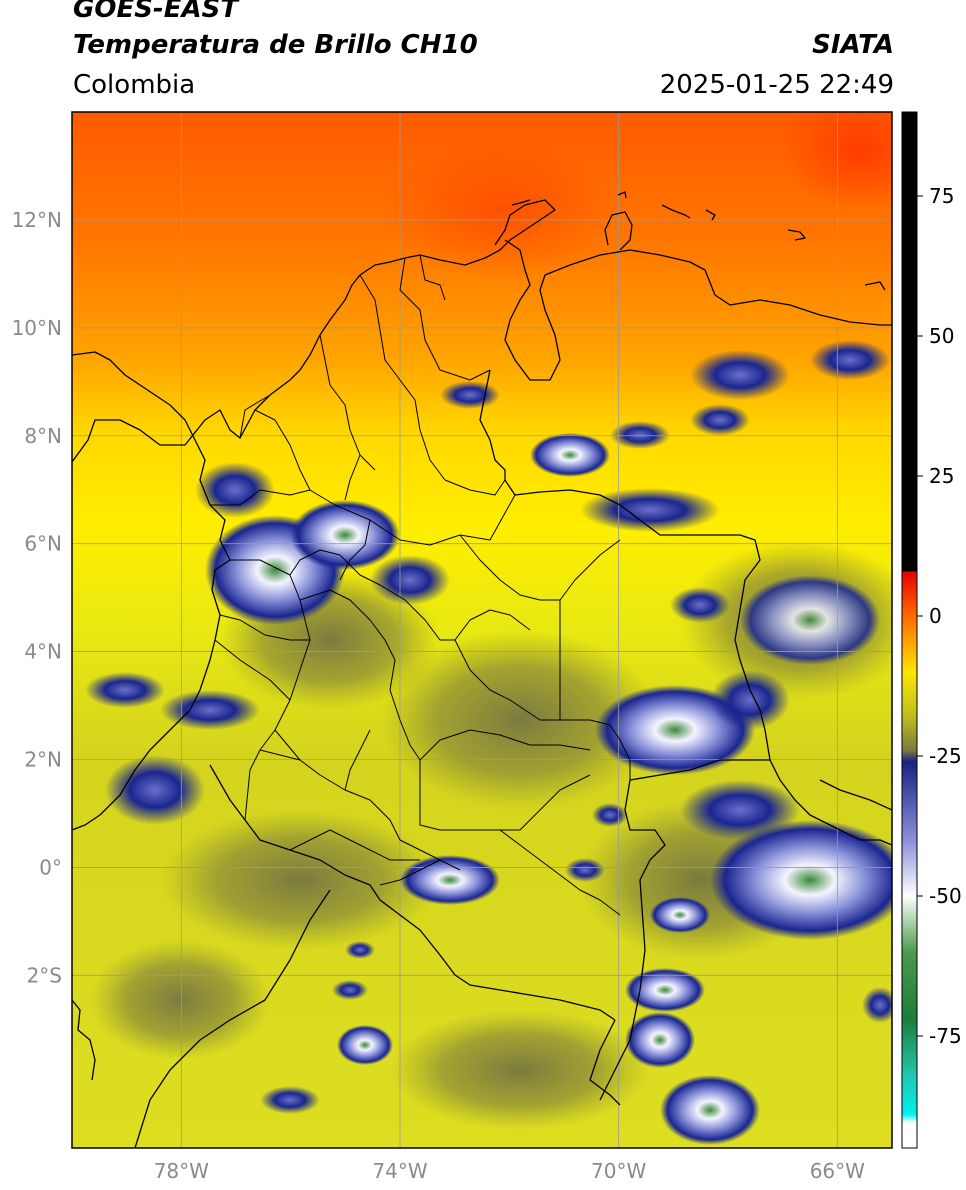 The height and width of the screenshot is (1190, 966). What do you see at coordinates (945, 1036) in the screenshot?
I see `colorbar-tick-label: -75` at bounding box center [945, 1036].